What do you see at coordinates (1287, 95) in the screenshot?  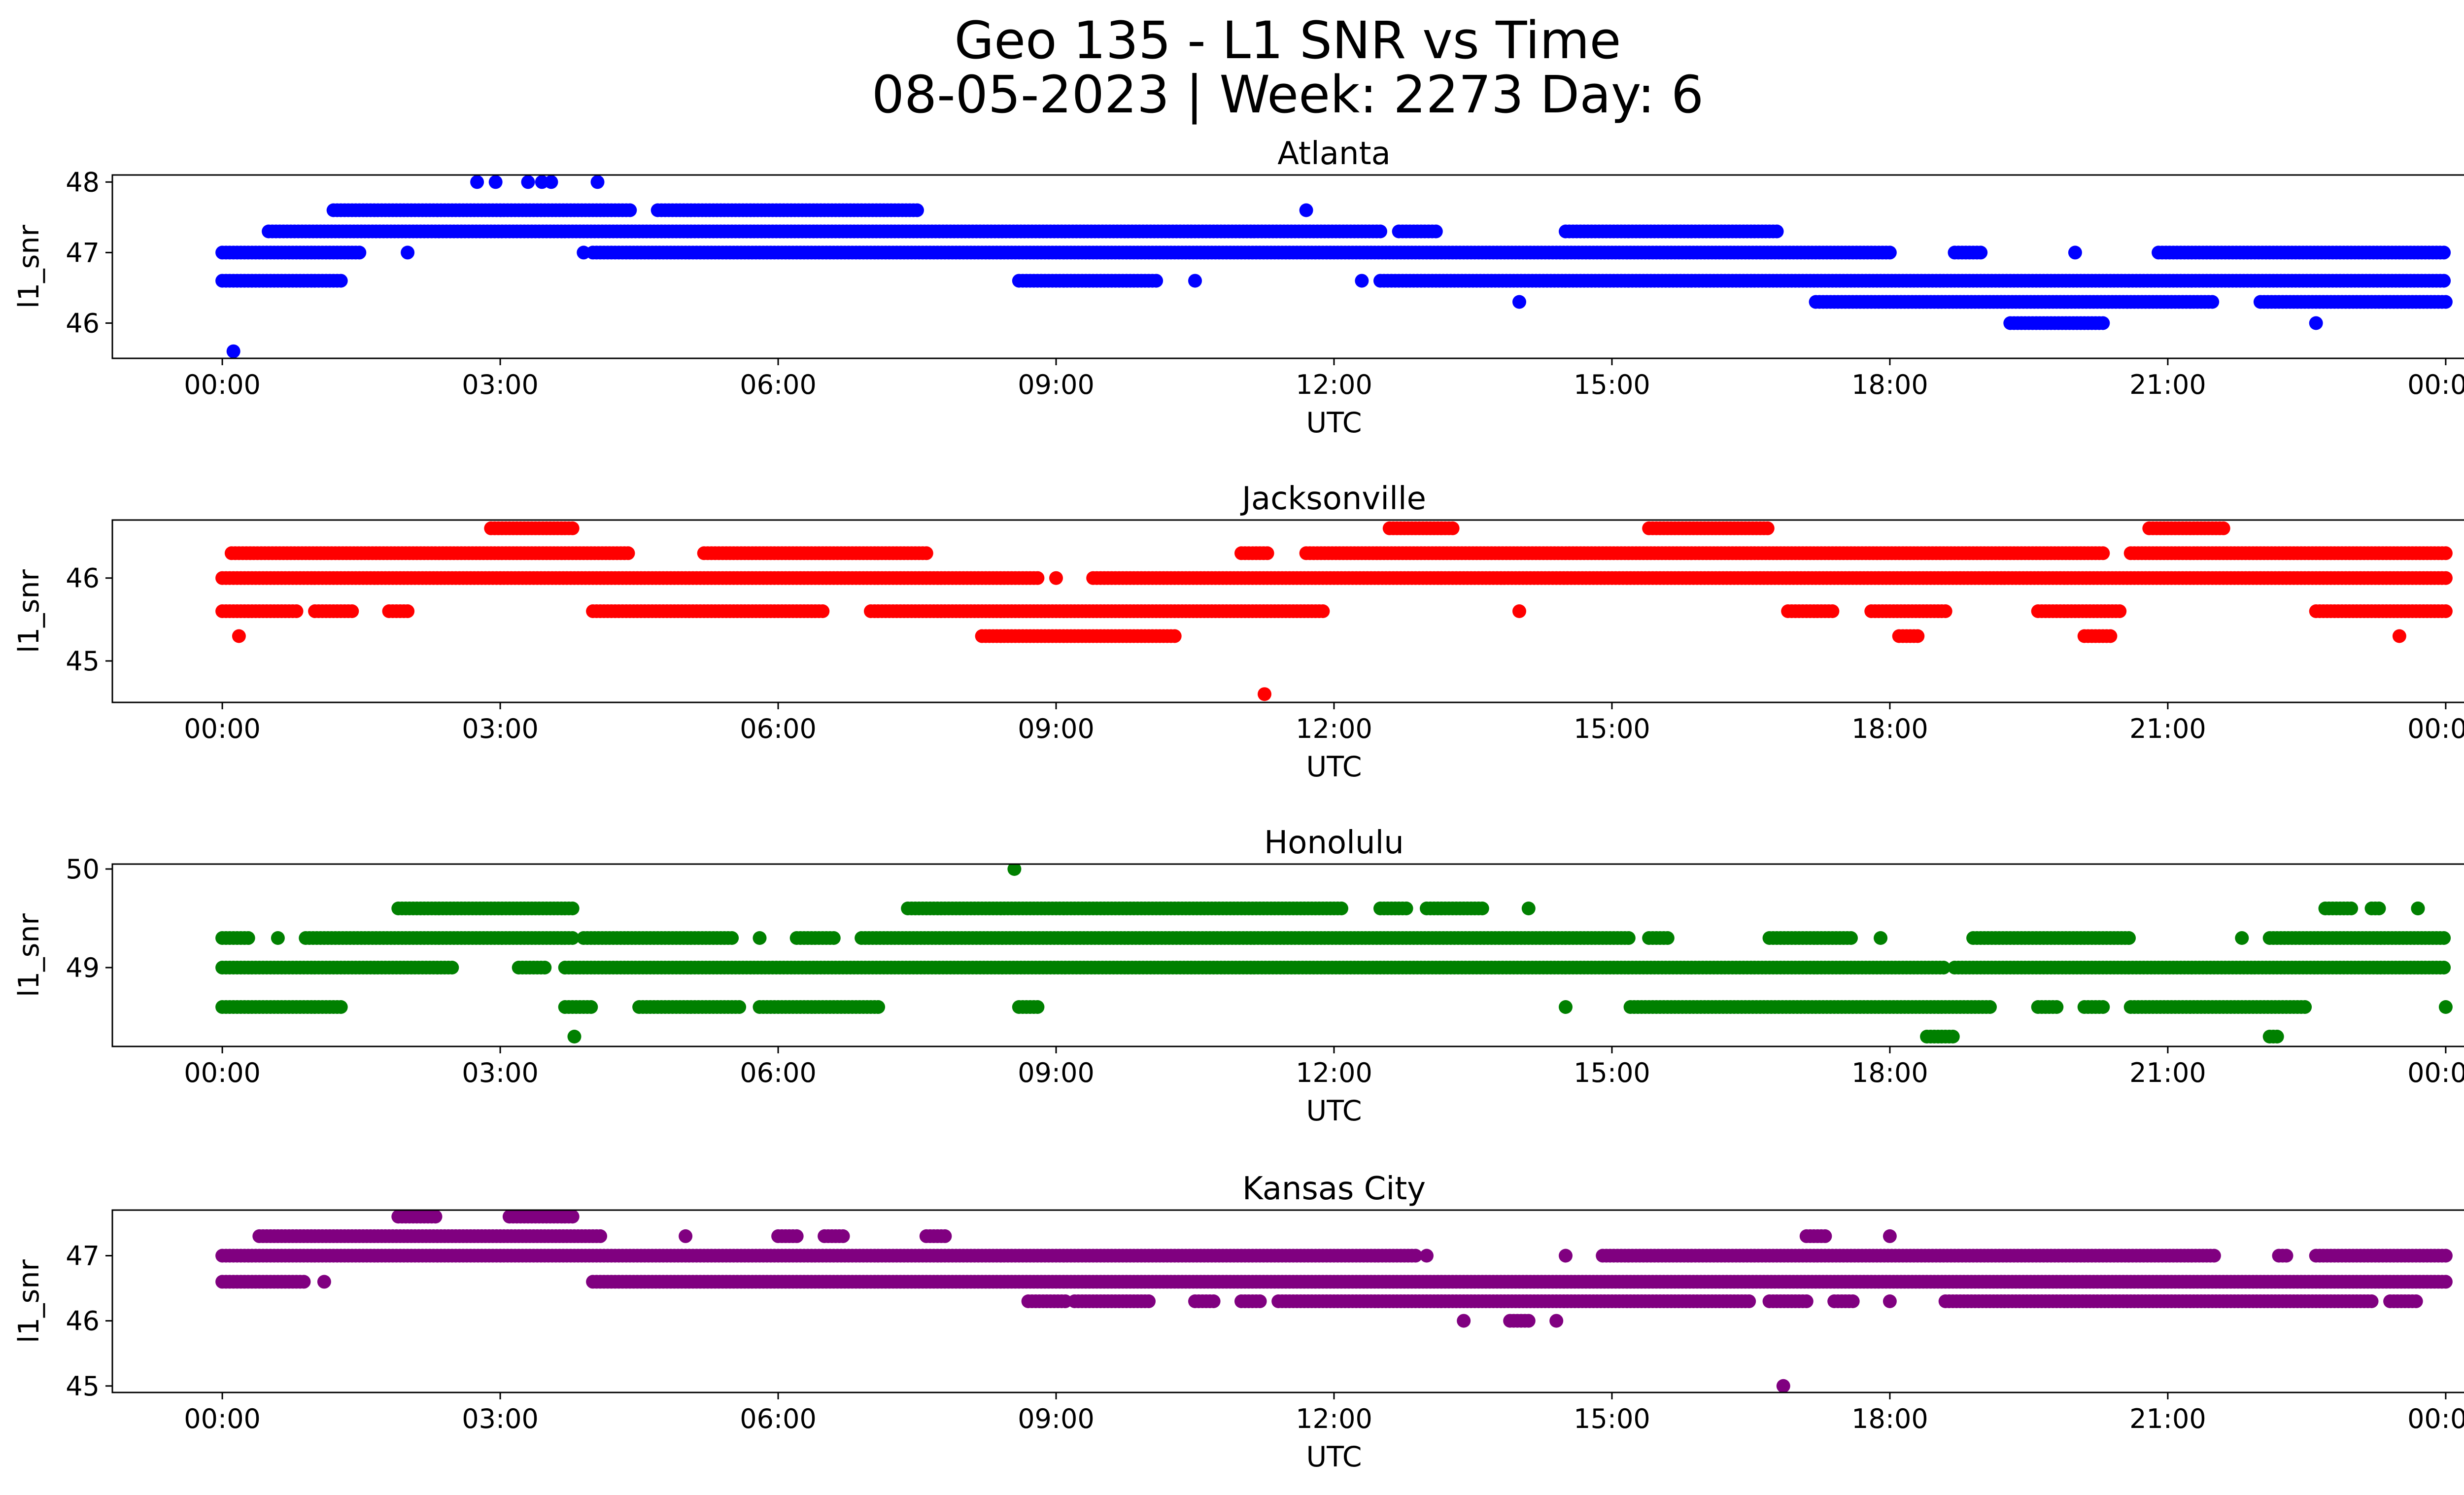 I see `figure-title-line2: 08-05-2023 | Week: 2273 Day: 6` at bounding box center [1287, 95].